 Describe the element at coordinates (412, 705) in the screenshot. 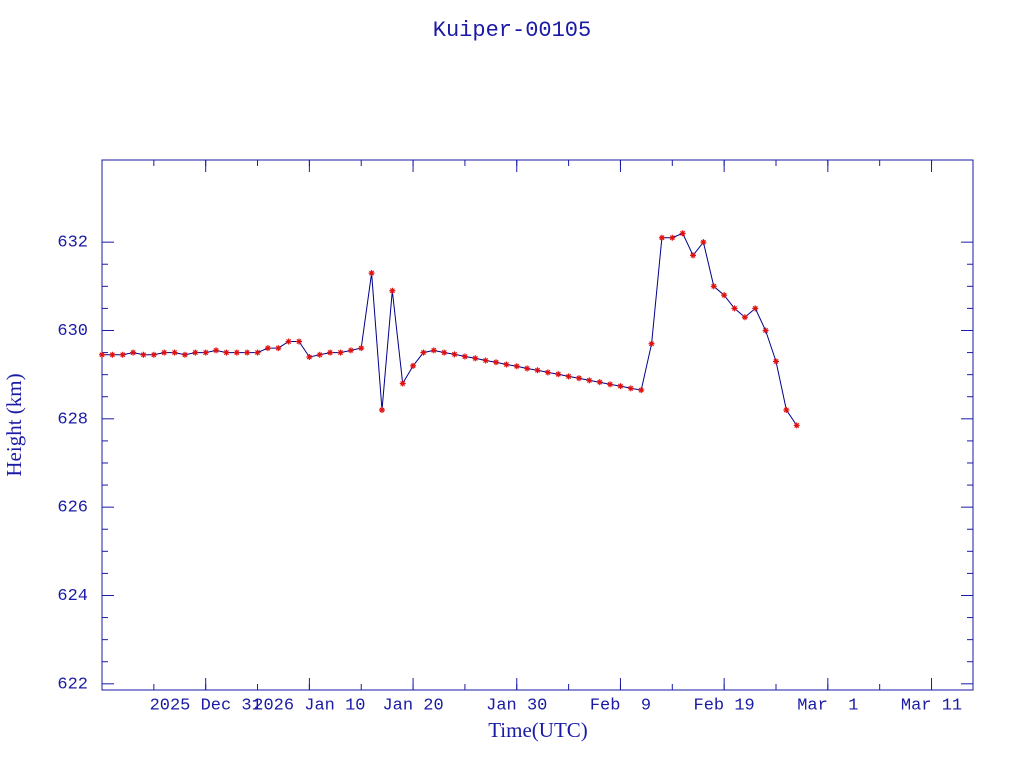

I see `x-tick-label: Jan 20` at that location.